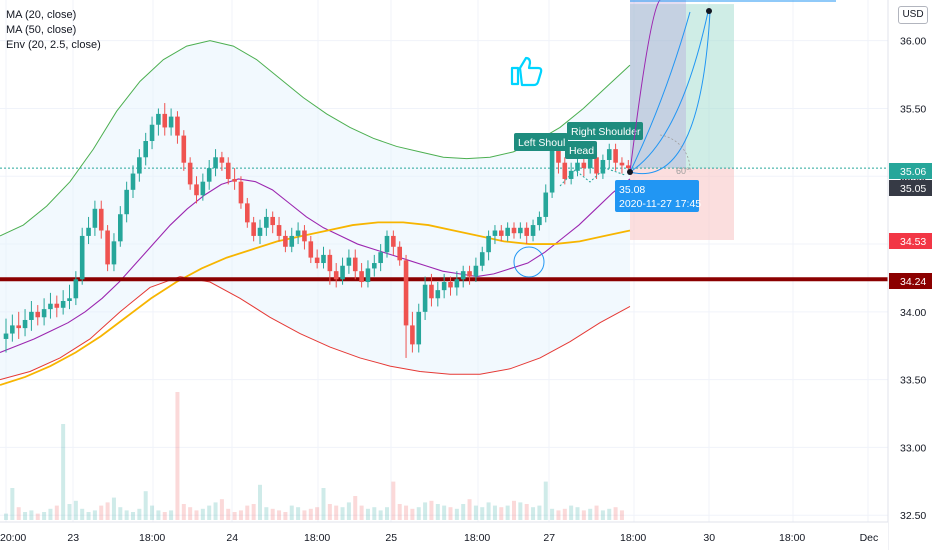 The height and width of the screenshot is (550, 932). I want to click on price-label: 35.05, so click(913, 189).